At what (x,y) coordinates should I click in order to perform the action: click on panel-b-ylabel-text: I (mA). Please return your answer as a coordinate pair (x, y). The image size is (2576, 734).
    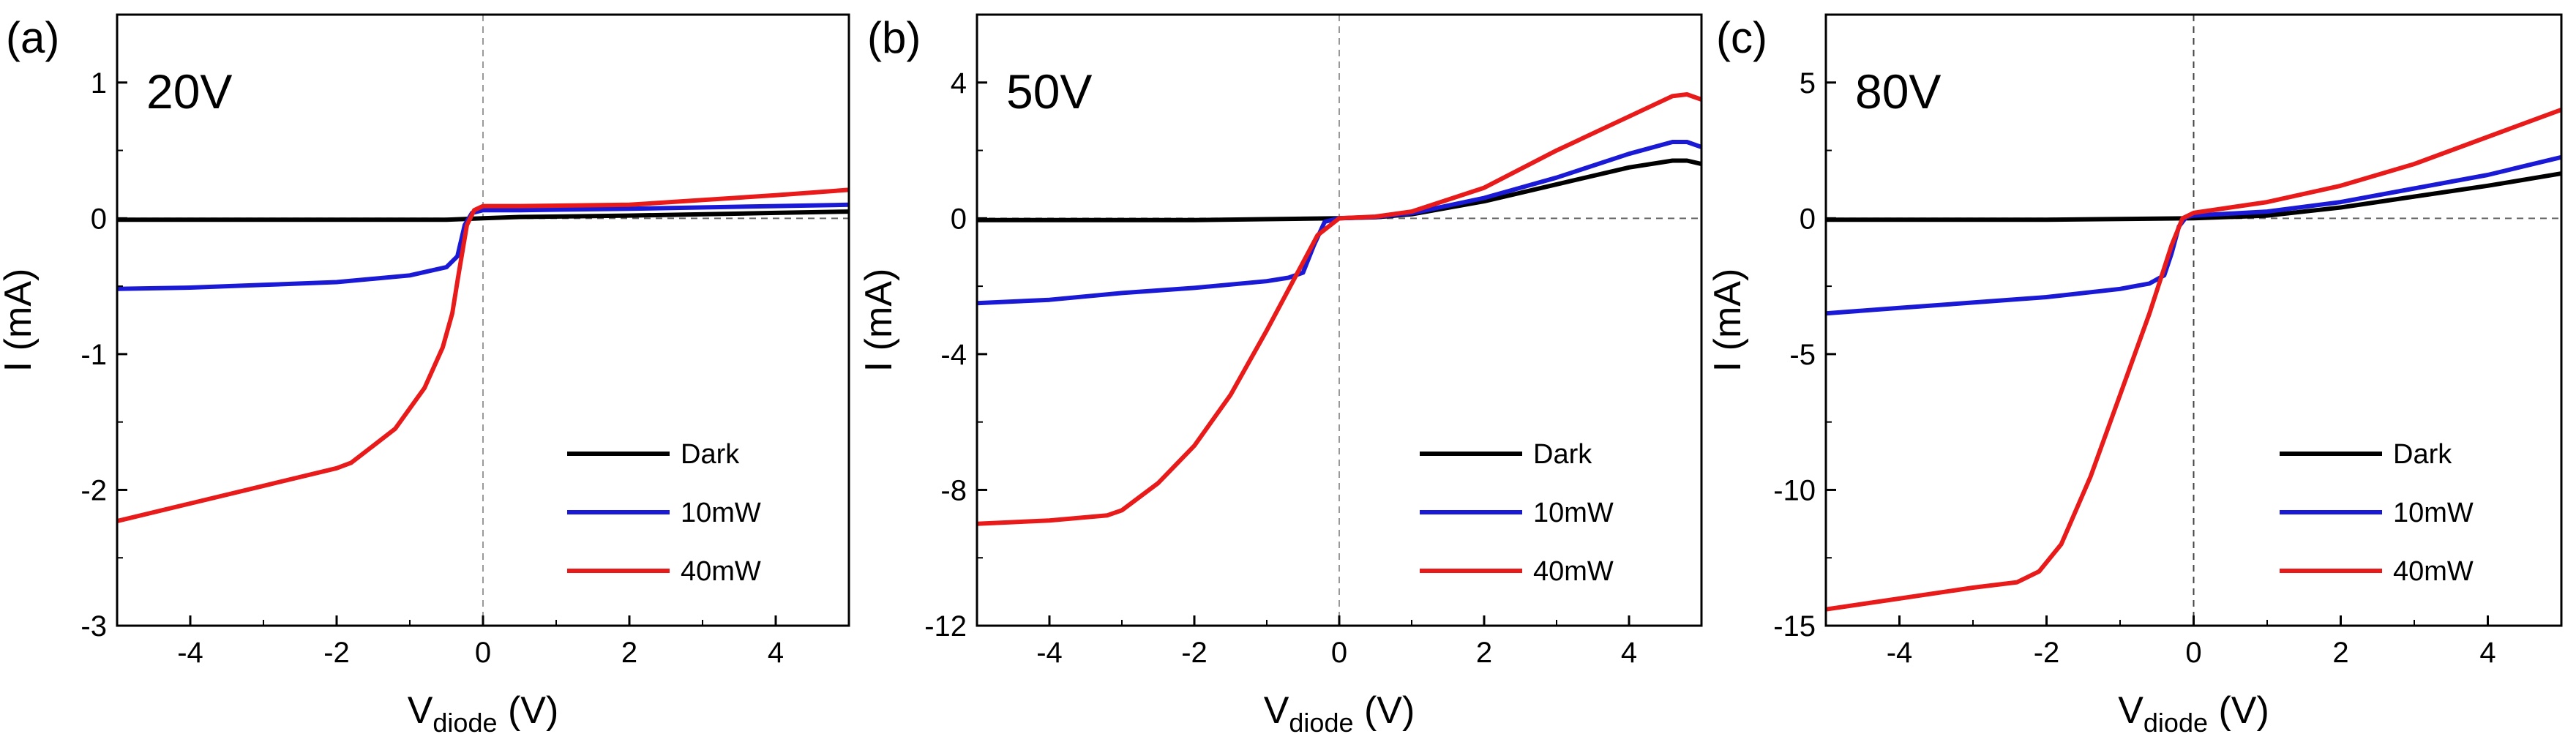
    Looking at the image, I should click on (879, 320).